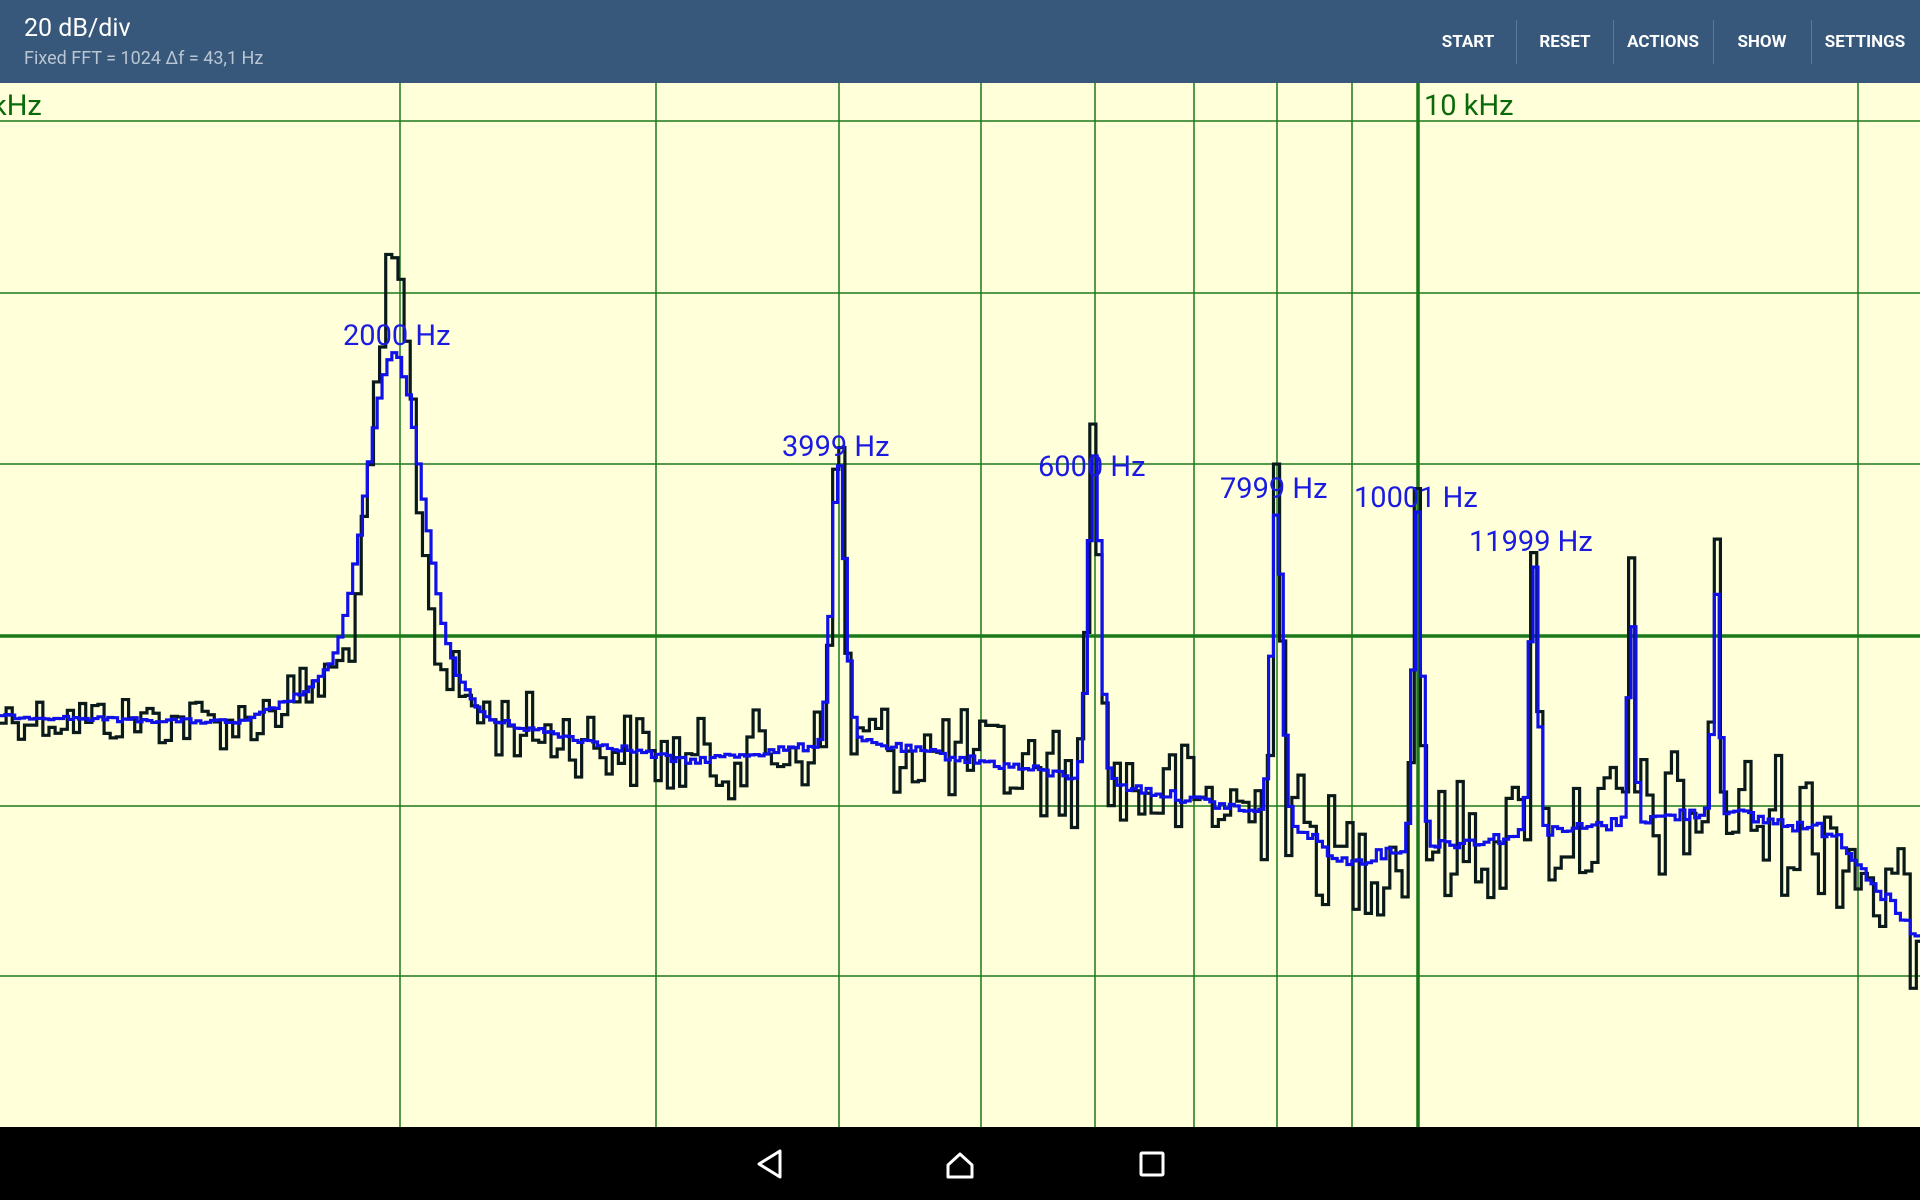 This screenshot has height=1200, width=1920. What do you see at coordinates (1152, 1164) in the screenshot?
I see `recents-button` at bounding box center [1152, 1164].